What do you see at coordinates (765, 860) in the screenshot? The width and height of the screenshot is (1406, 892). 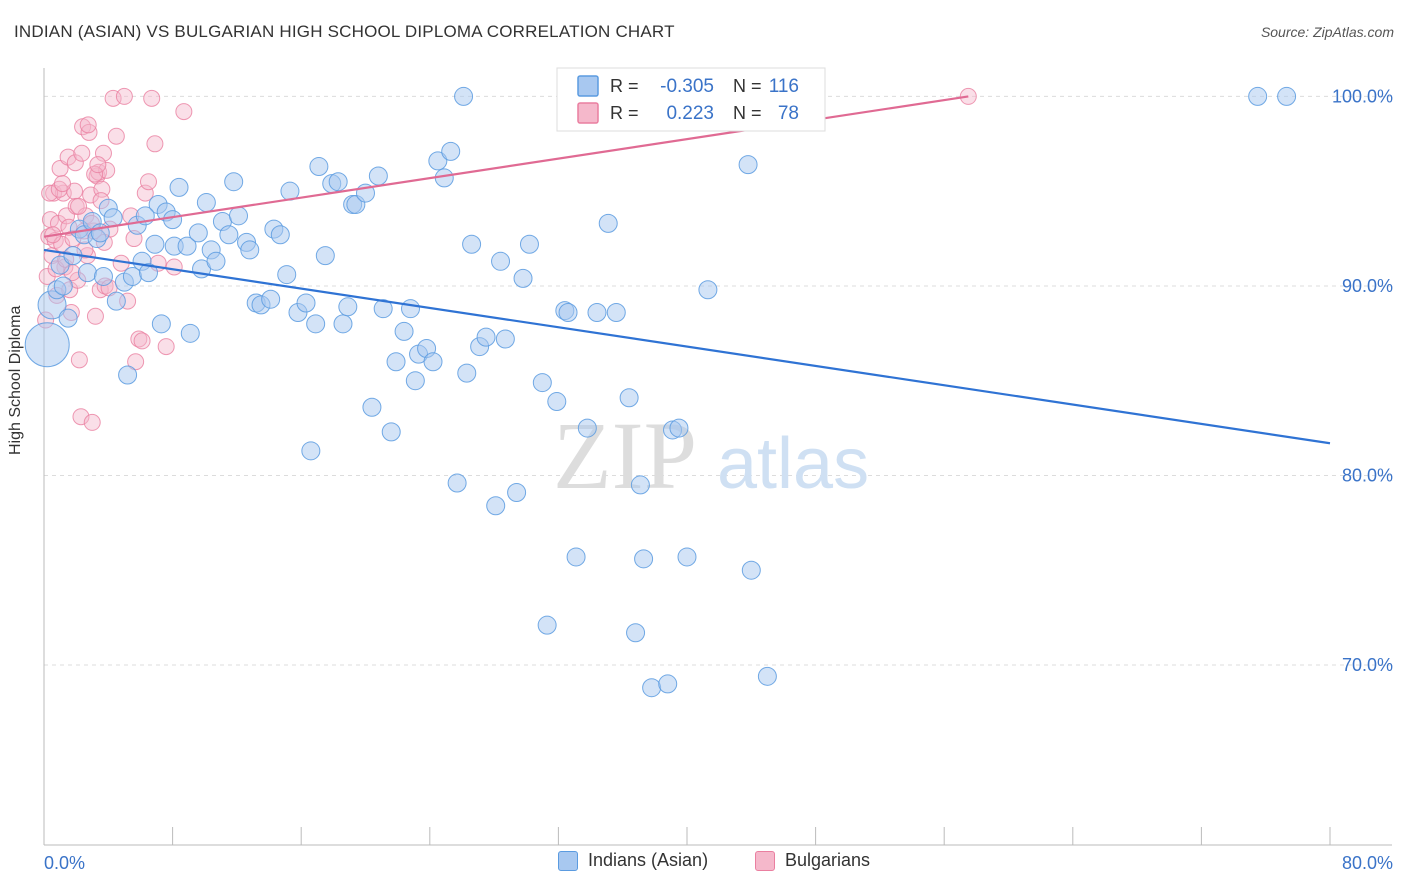 I see `legend-swatch-bulgarians` at bounding box center [765, 860].